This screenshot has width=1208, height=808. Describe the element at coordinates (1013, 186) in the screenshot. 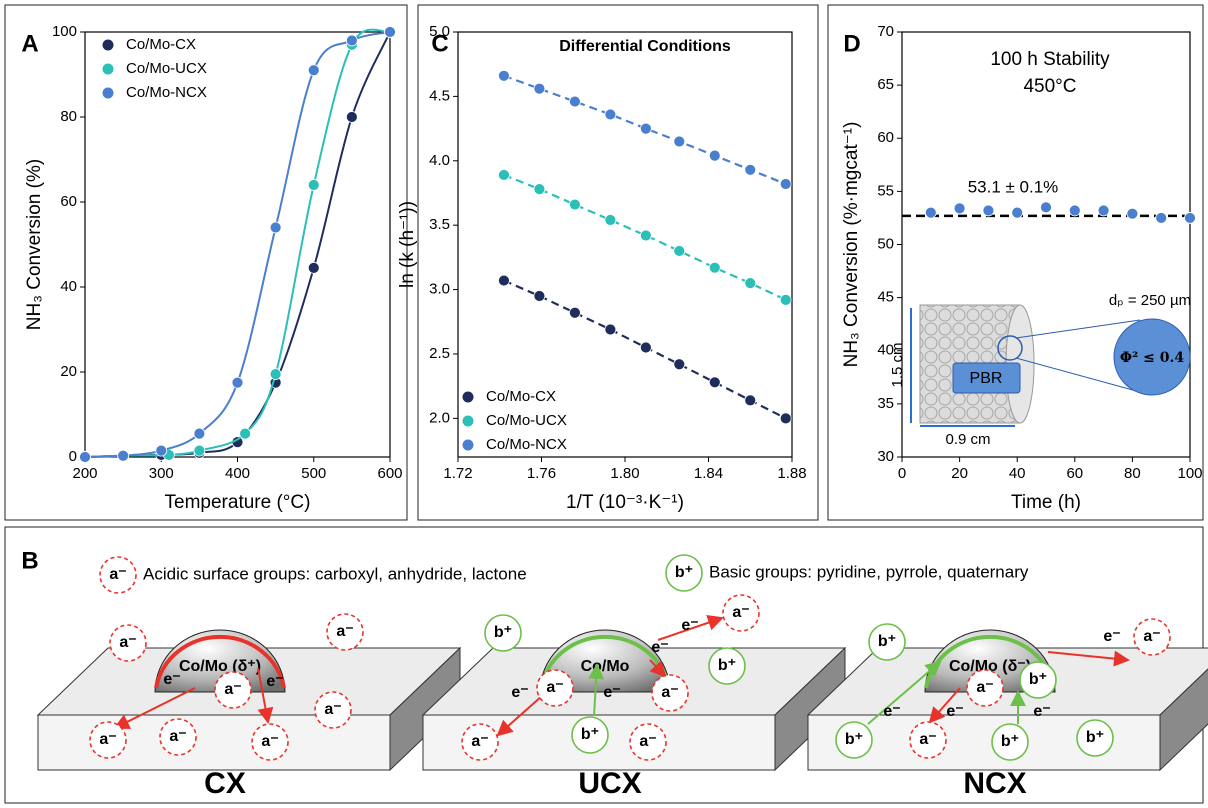

I see `annotation: 53.1 ± 0.1%` at that location.